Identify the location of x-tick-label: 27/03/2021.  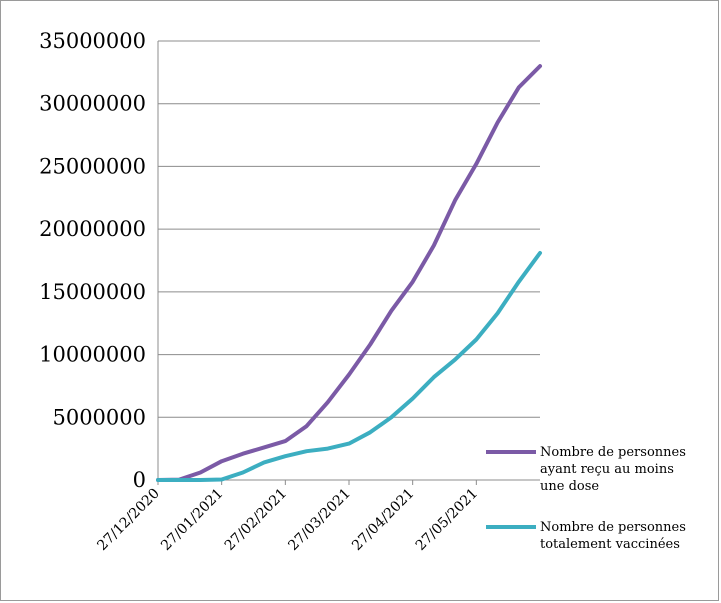
(319, 520).